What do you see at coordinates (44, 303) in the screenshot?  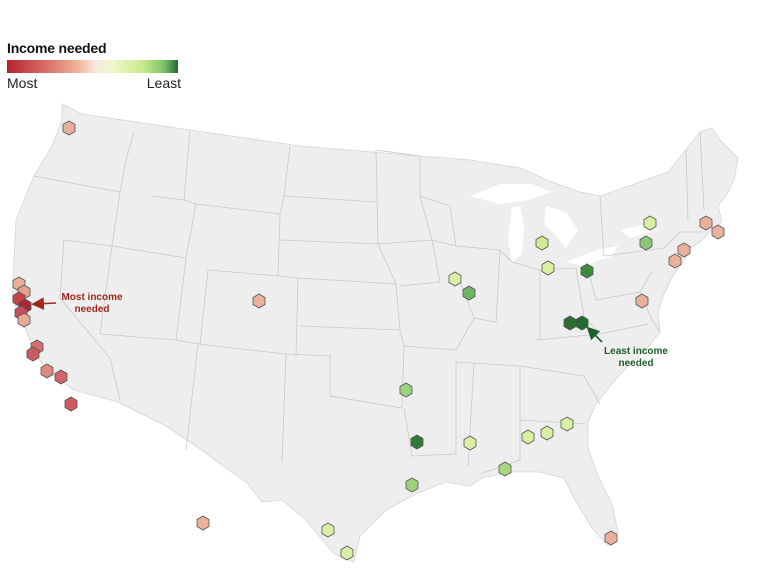 I see `most-income-arrow` at bounding box center [44, 303].